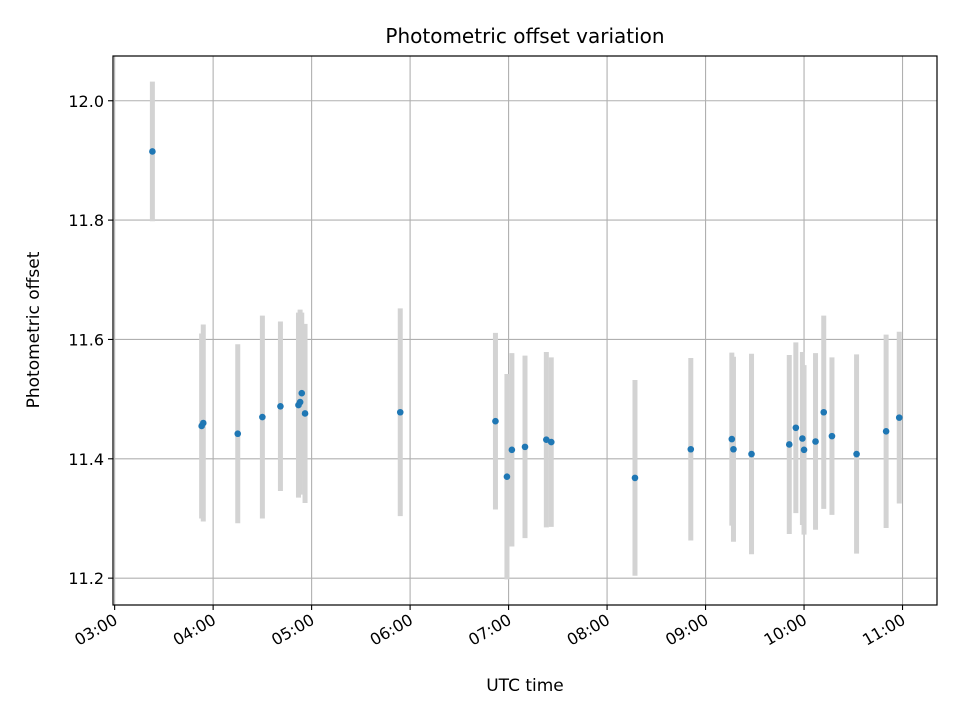 This screenshot has height=720, width=960. Describe the element at coordinates (86, 339) in the screenshot. I see `y-tick-label: 11.6` at that location.